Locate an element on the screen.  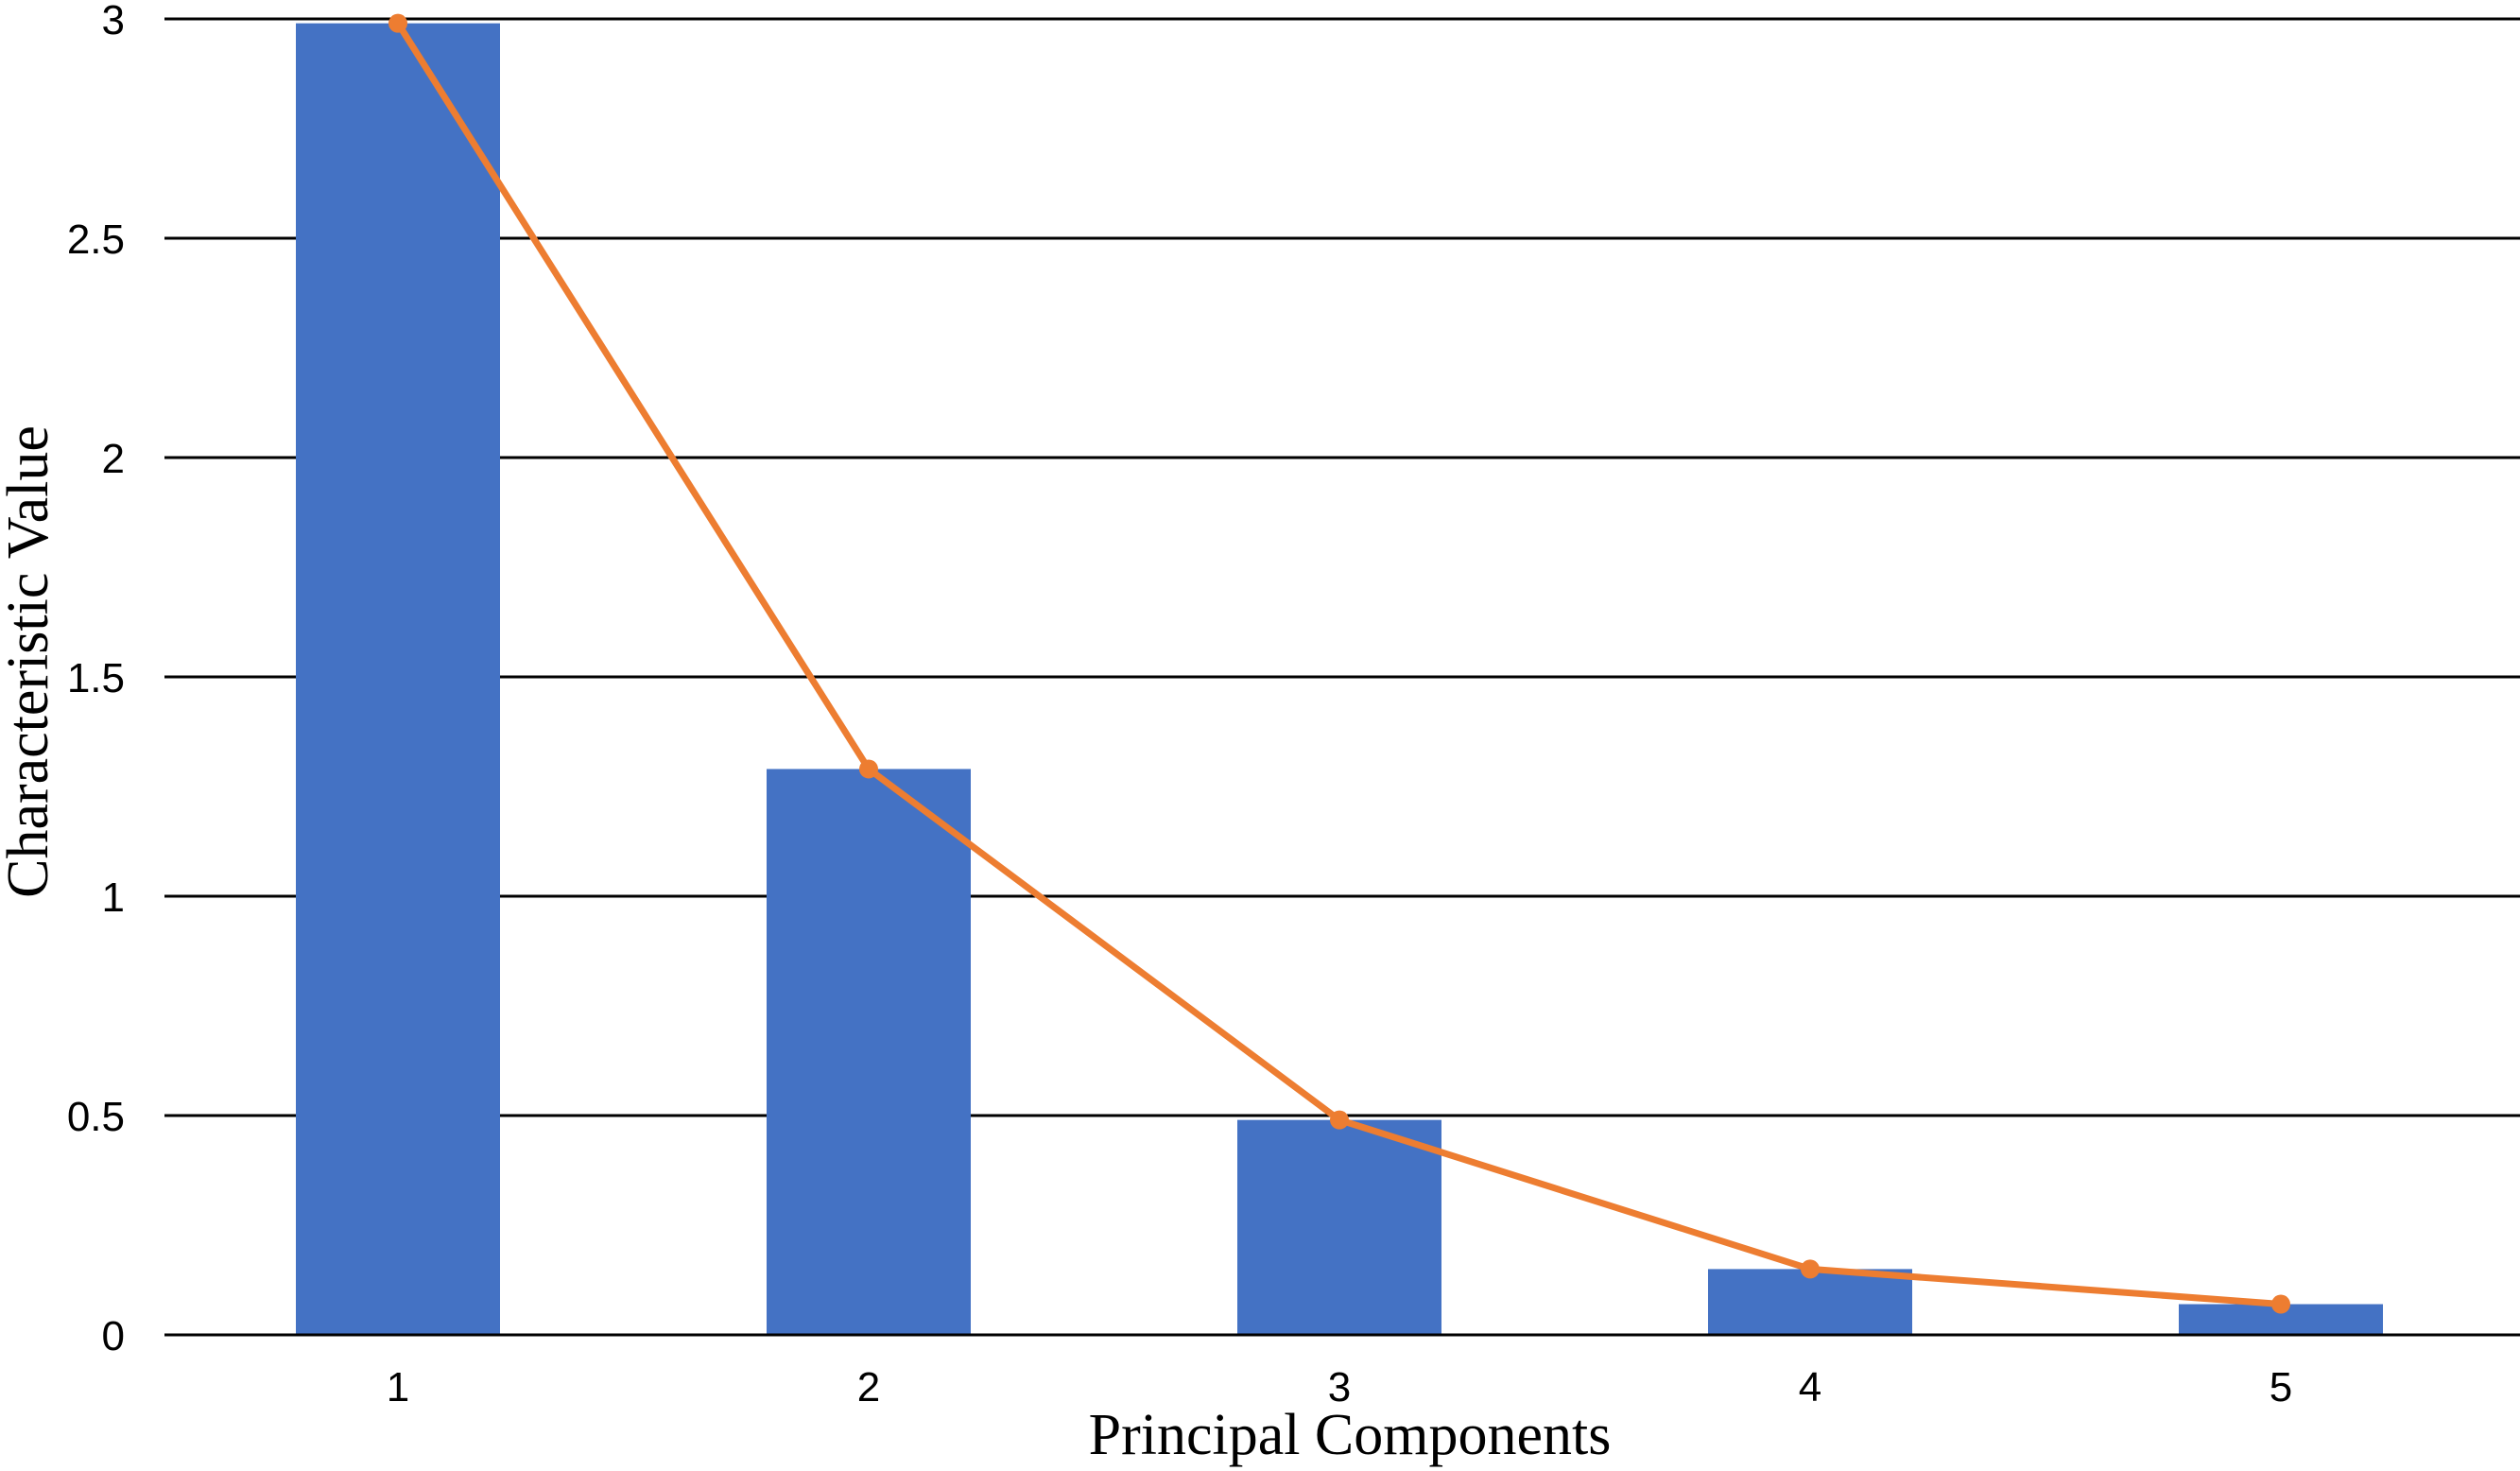
y-tick-label: 1.5 is located at coordinates (96, 678).